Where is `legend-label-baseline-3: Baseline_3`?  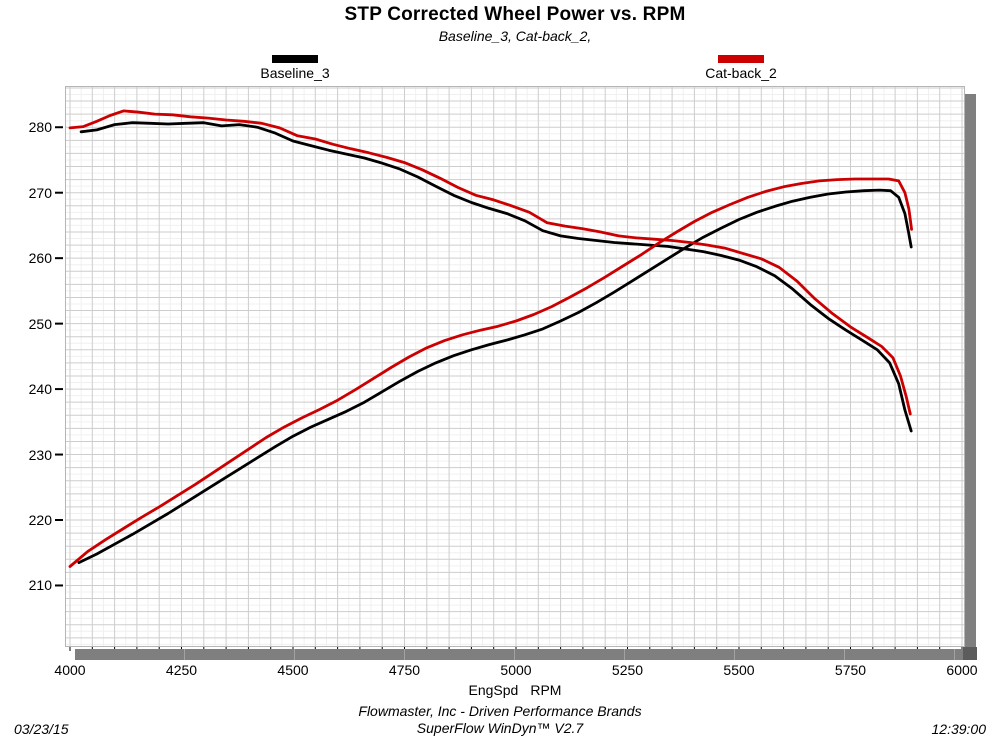 legend-label-baseline-3: Baseline_3 is located at coordinates (295, 73).